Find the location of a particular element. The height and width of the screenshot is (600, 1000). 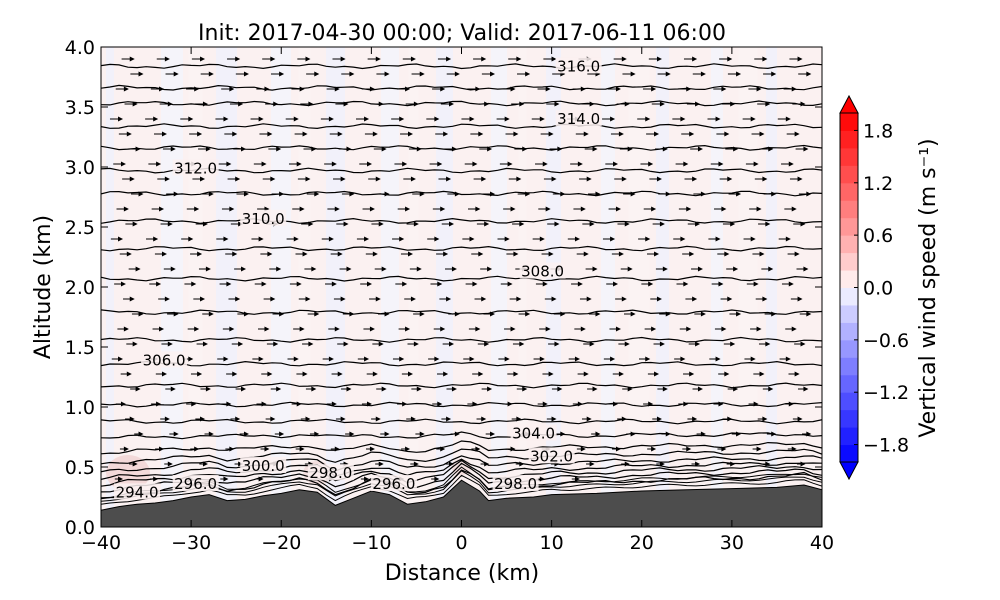

contour-label-bg is located at coordinates (551, 455).